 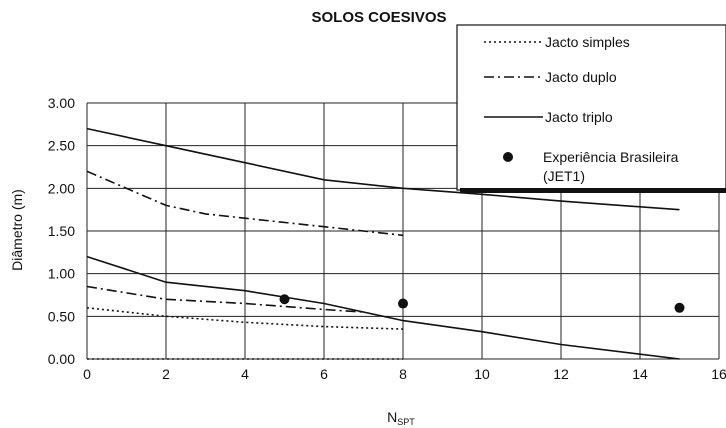 I want to click on chart-title: SOLOS COESIVOS, so click(x=378, y=17).